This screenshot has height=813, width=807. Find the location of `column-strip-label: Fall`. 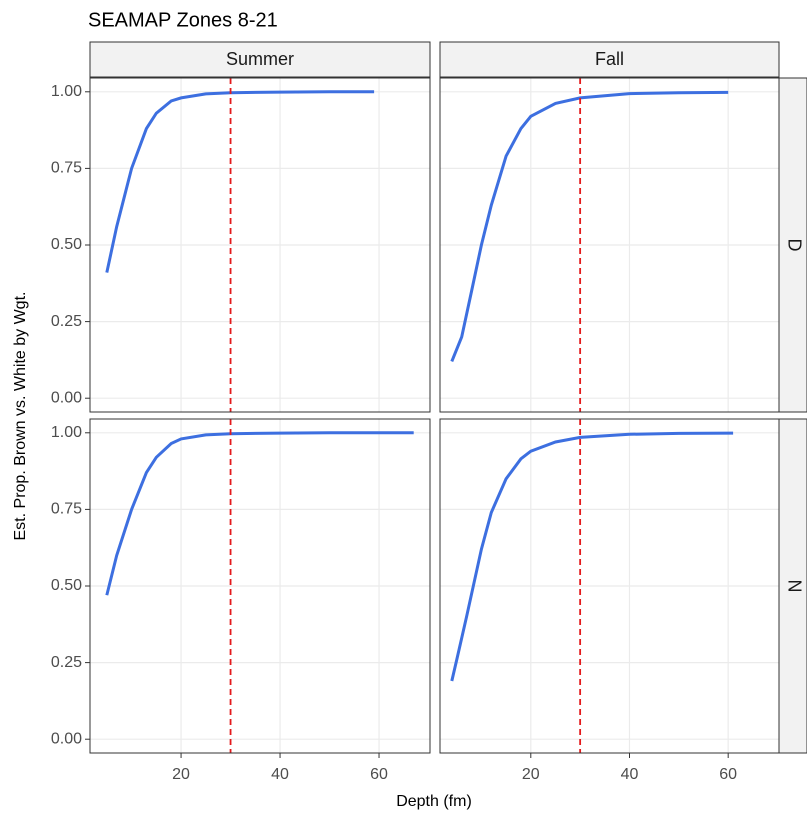

column-strip-label: Fall is located at coordinates (609, 59).